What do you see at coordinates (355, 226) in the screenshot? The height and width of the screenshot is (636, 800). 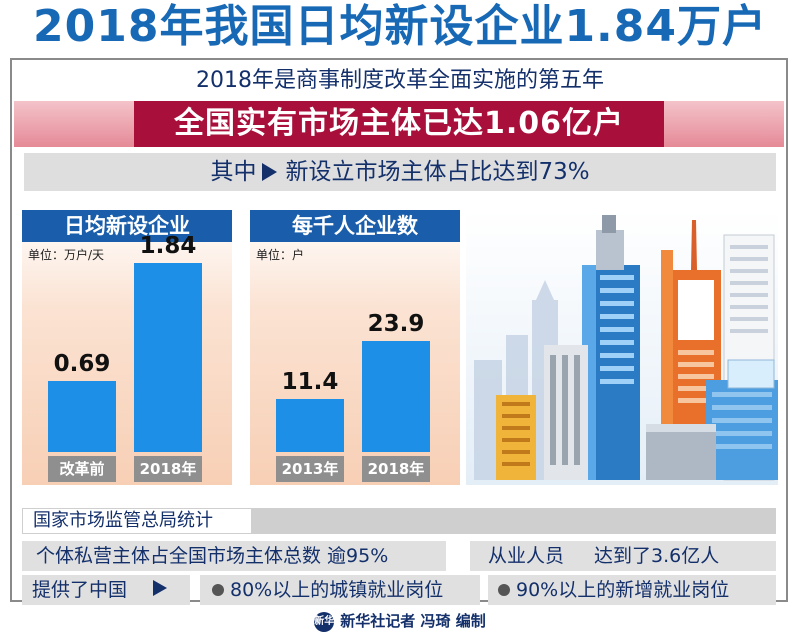 I see `chart-title-per-thousand: 每千人企业数` at bounding box center [355, 226].